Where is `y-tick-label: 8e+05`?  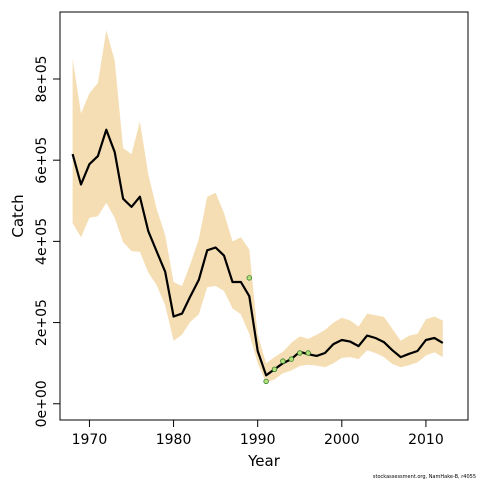
y-tick-label: 8e+05 is located at coordinates (42, 78).